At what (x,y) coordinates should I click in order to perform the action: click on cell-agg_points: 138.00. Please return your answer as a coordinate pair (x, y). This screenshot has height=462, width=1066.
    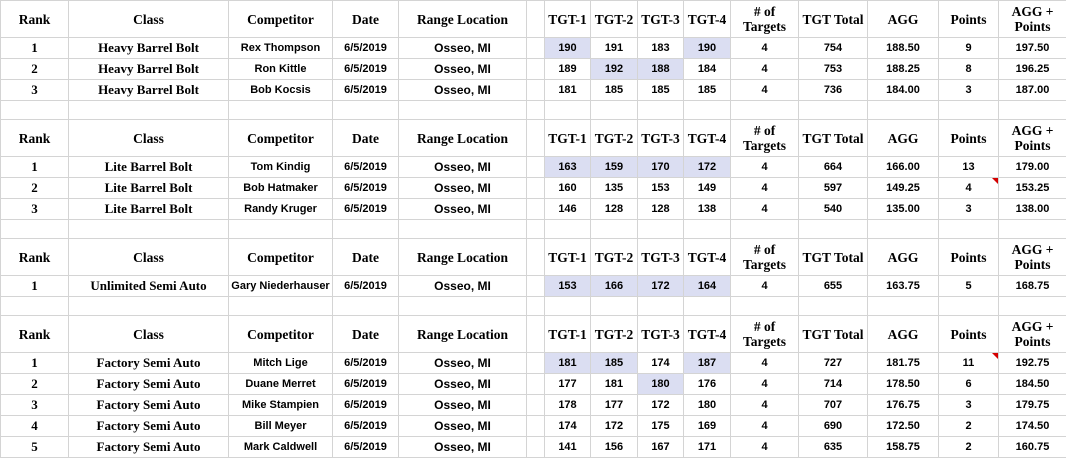
    Looking at the image, I should click on (1032, 209).